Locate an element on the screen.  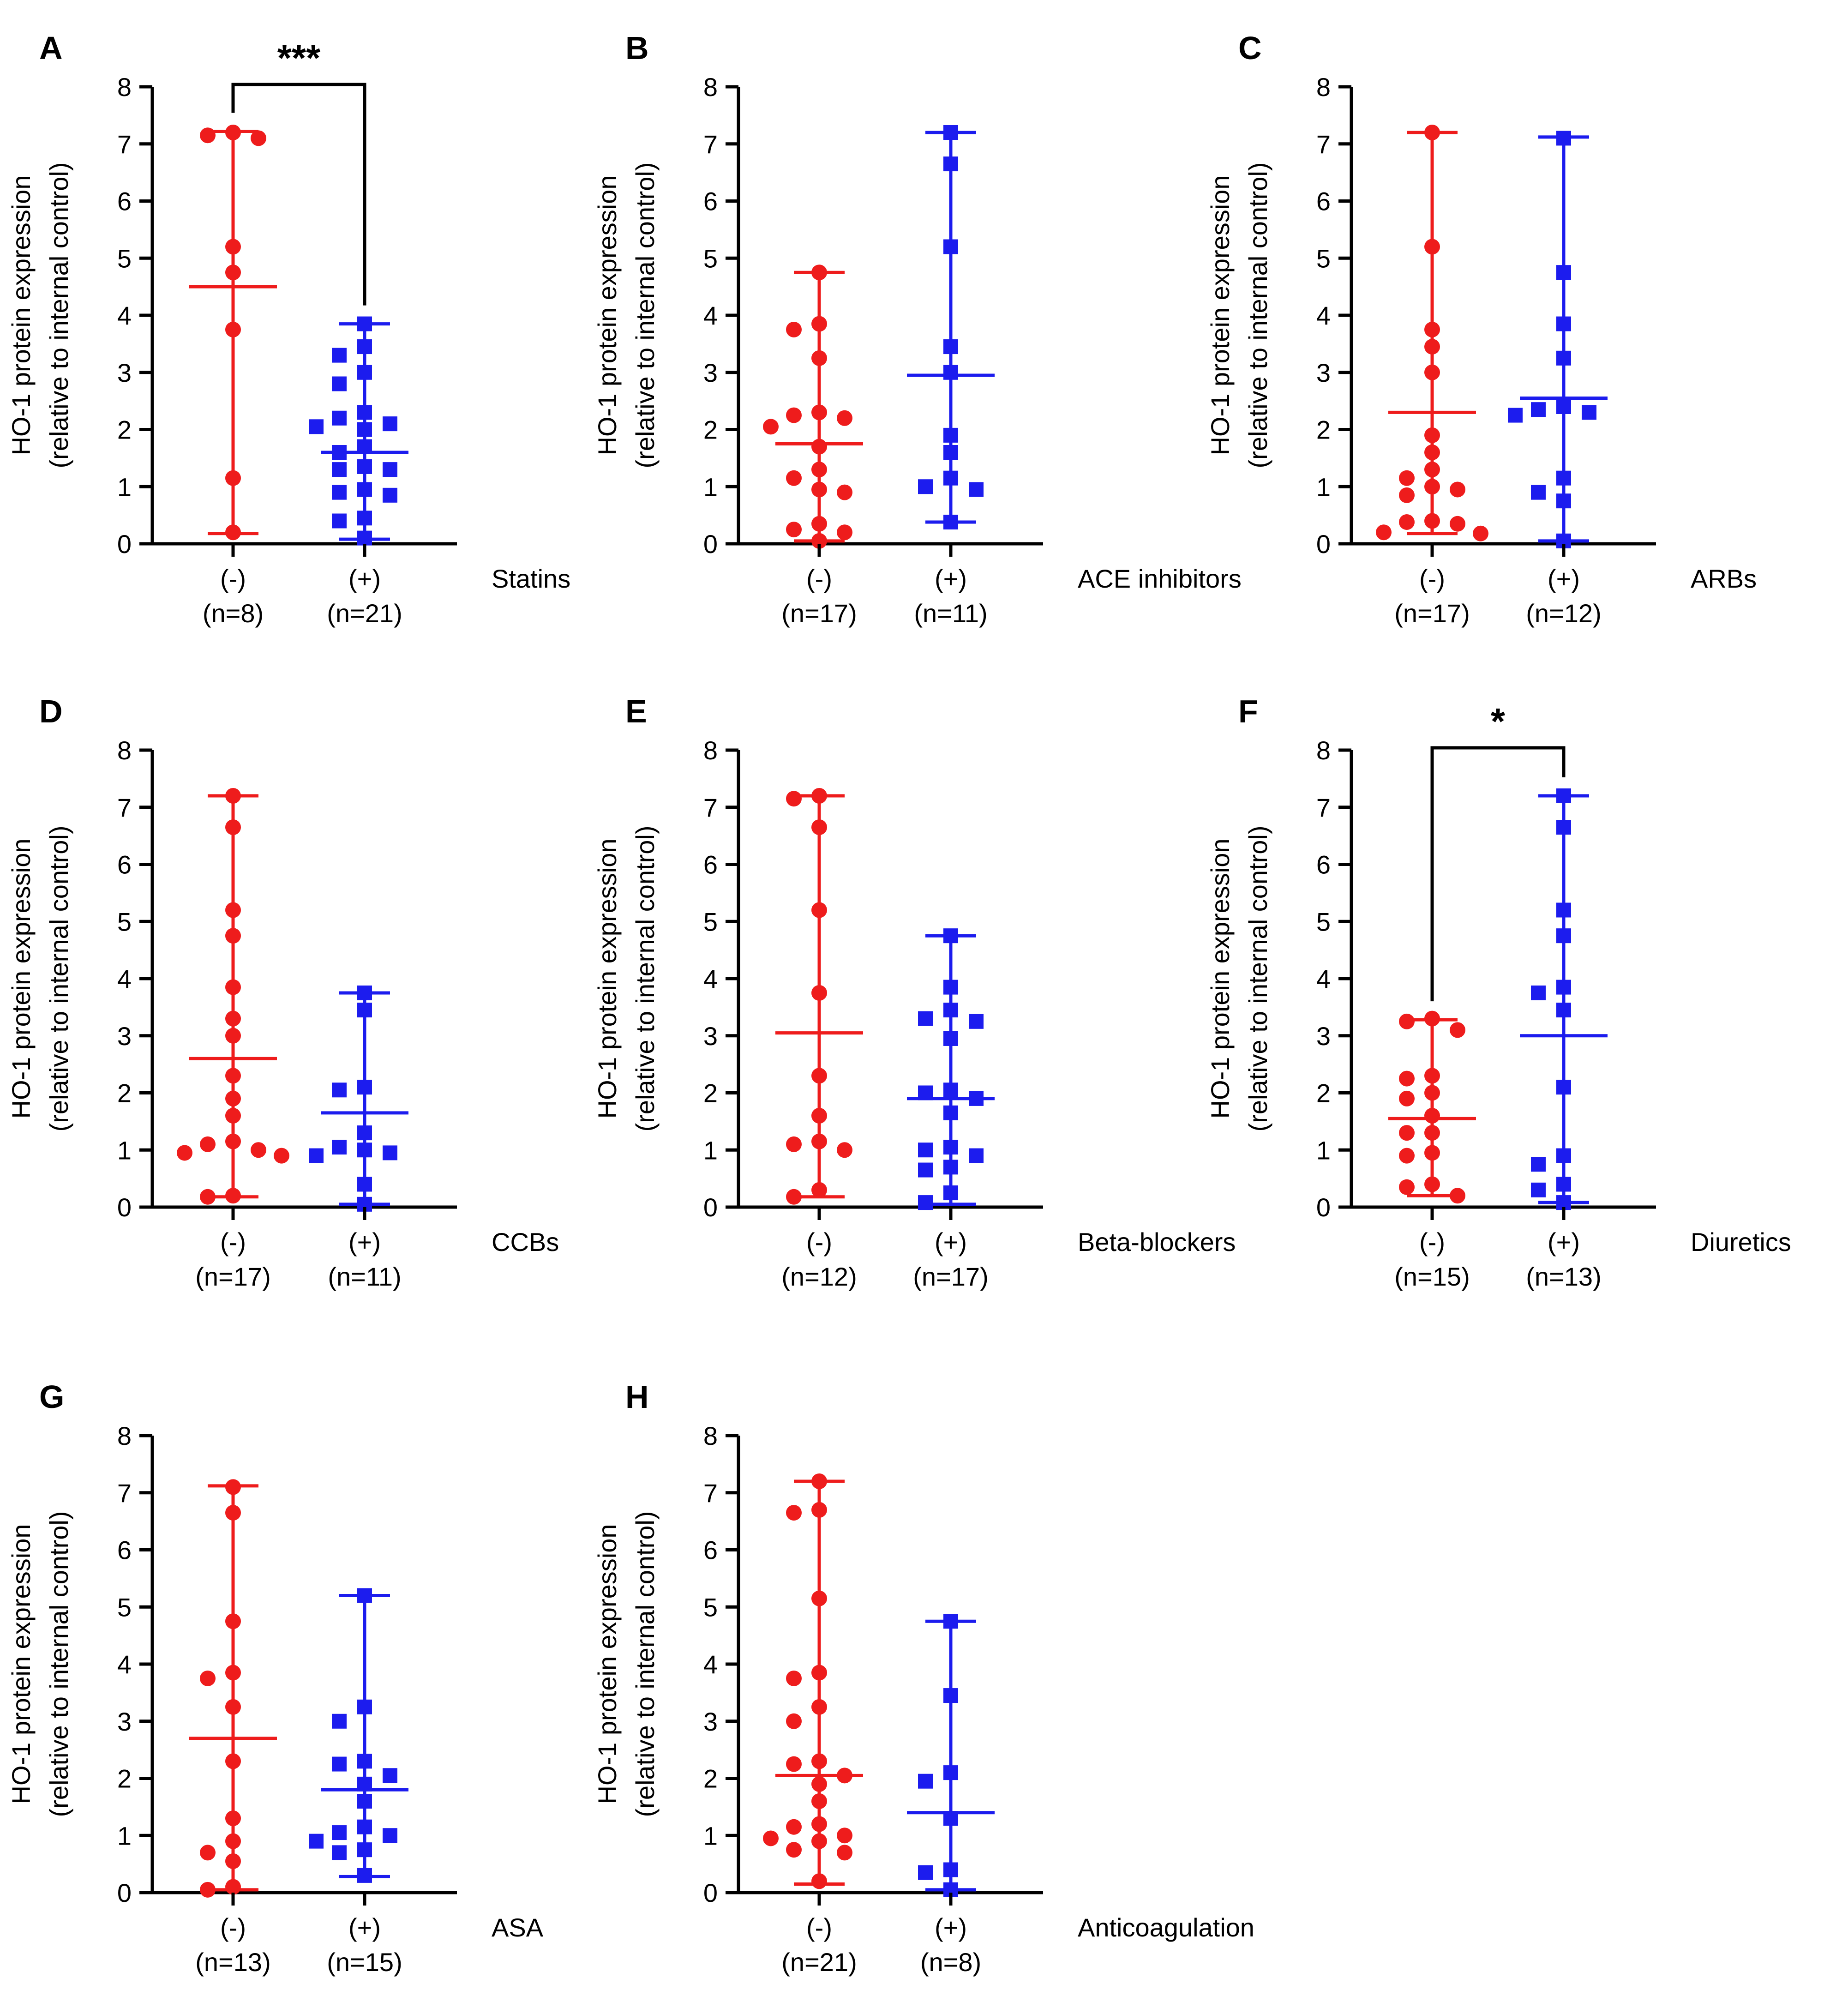
category-n-label: (n=21) is located at coordinates (819, 1962).